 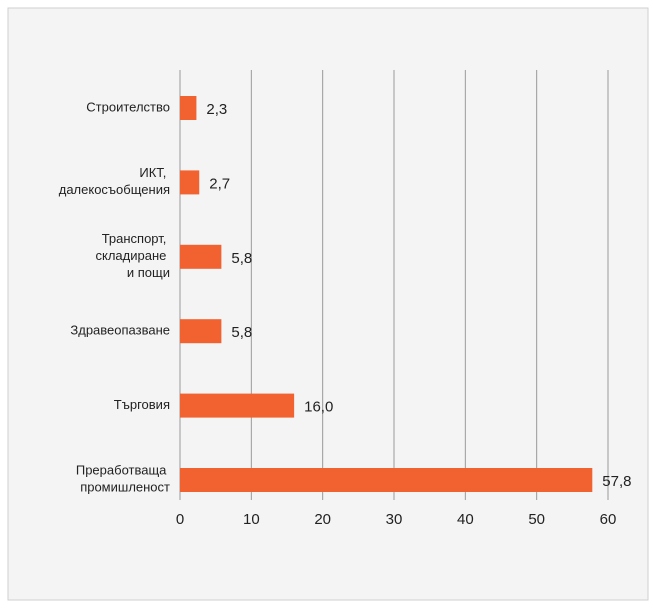 What do you see at coordinates (142, 404) in the screenshot?
I see `y-tick-label: Търговия` at bounding box center [142, 404].